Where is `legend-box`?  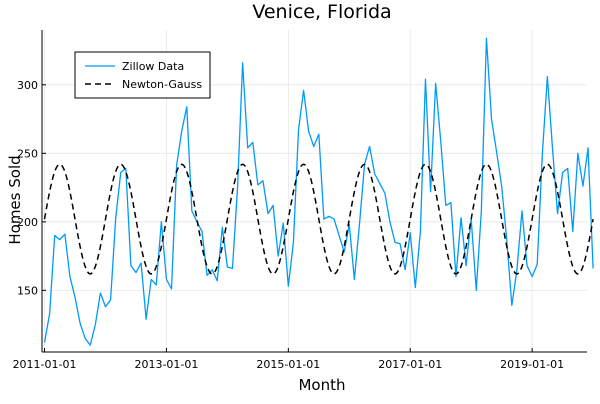
legend-box is located at coordinates (142, 75).